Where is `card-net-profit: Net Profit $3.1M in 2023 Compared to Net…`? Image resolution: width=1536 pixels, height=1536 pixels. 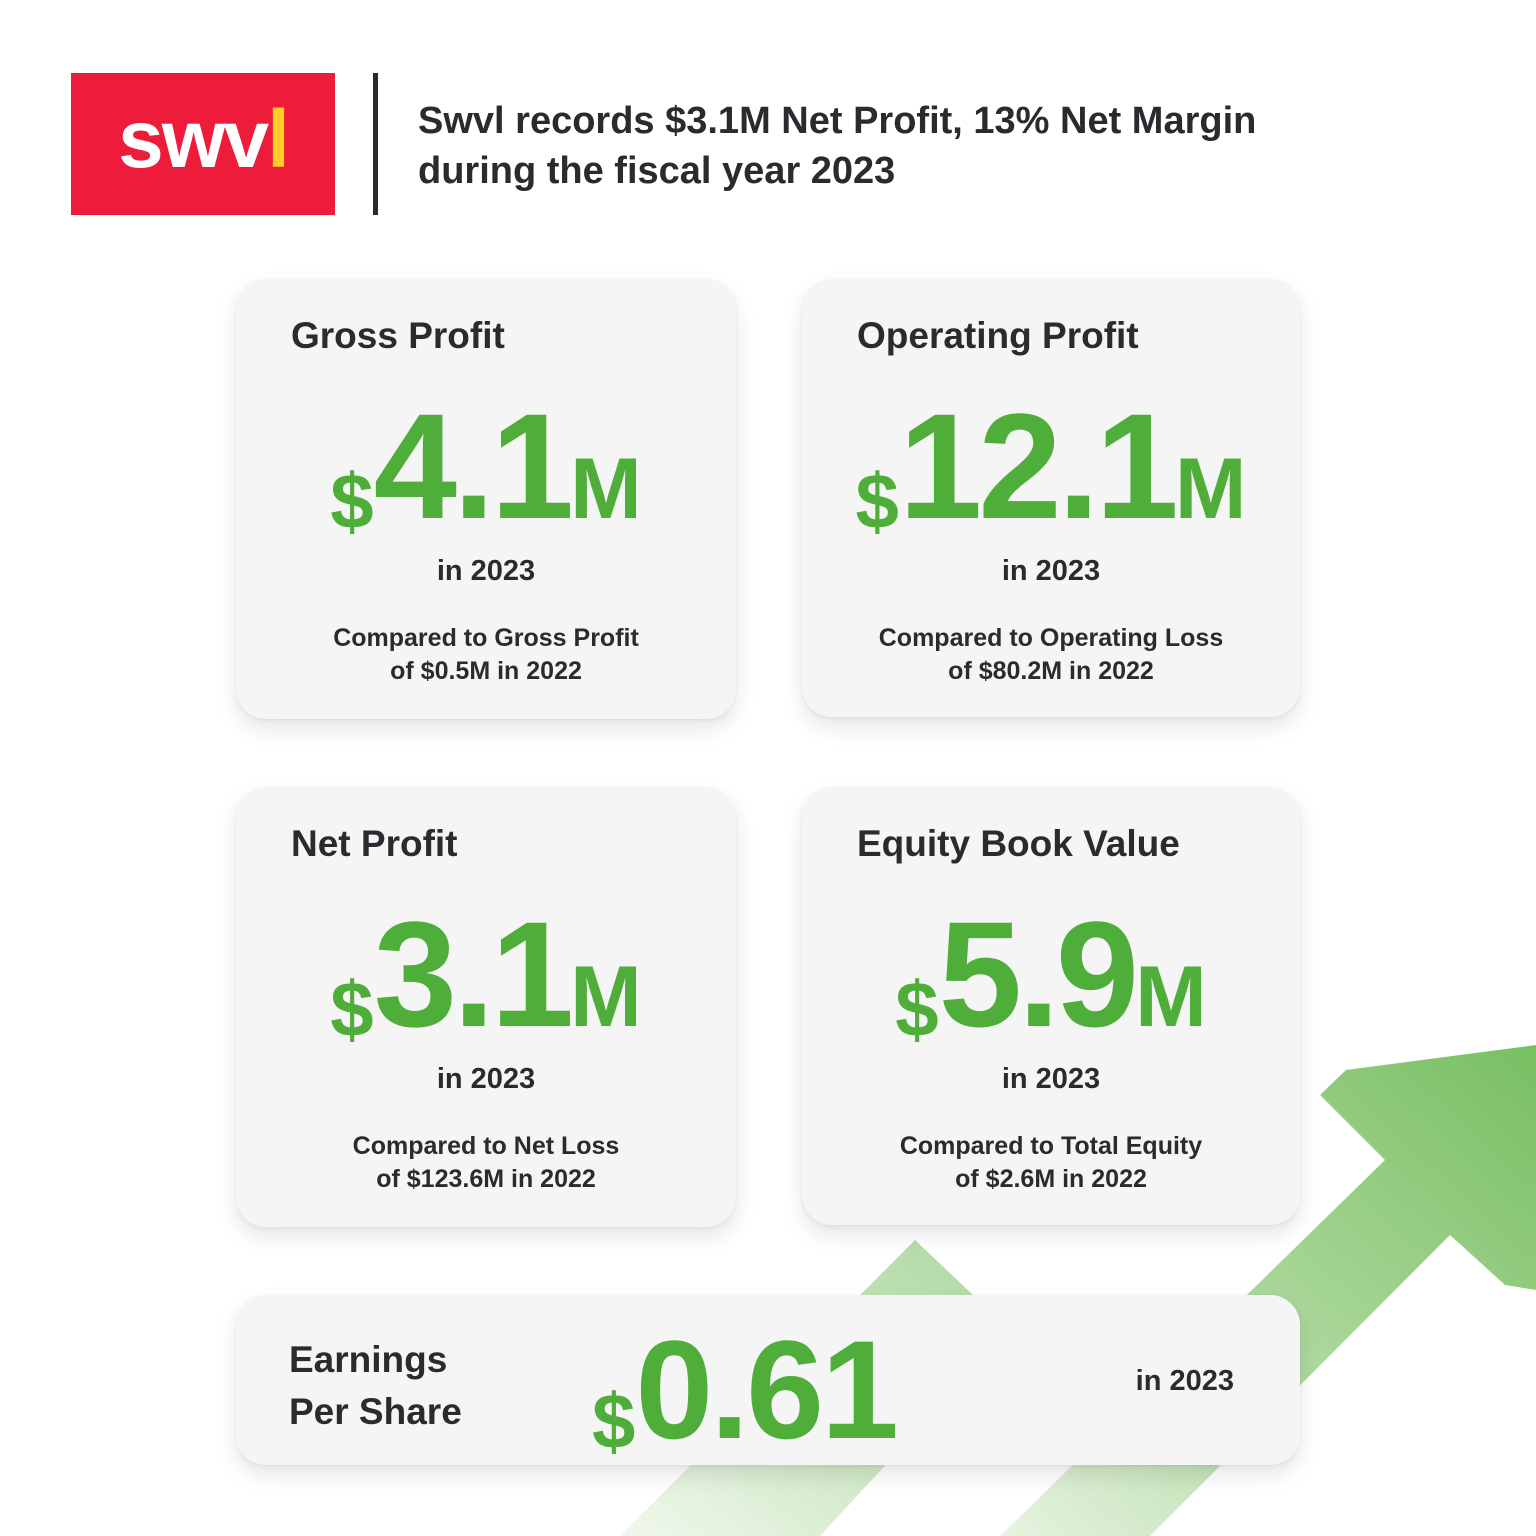 card-net-profit: Net Profit $3.1M in 2023 Compared to Net… is located at coordinates (486, 1007).